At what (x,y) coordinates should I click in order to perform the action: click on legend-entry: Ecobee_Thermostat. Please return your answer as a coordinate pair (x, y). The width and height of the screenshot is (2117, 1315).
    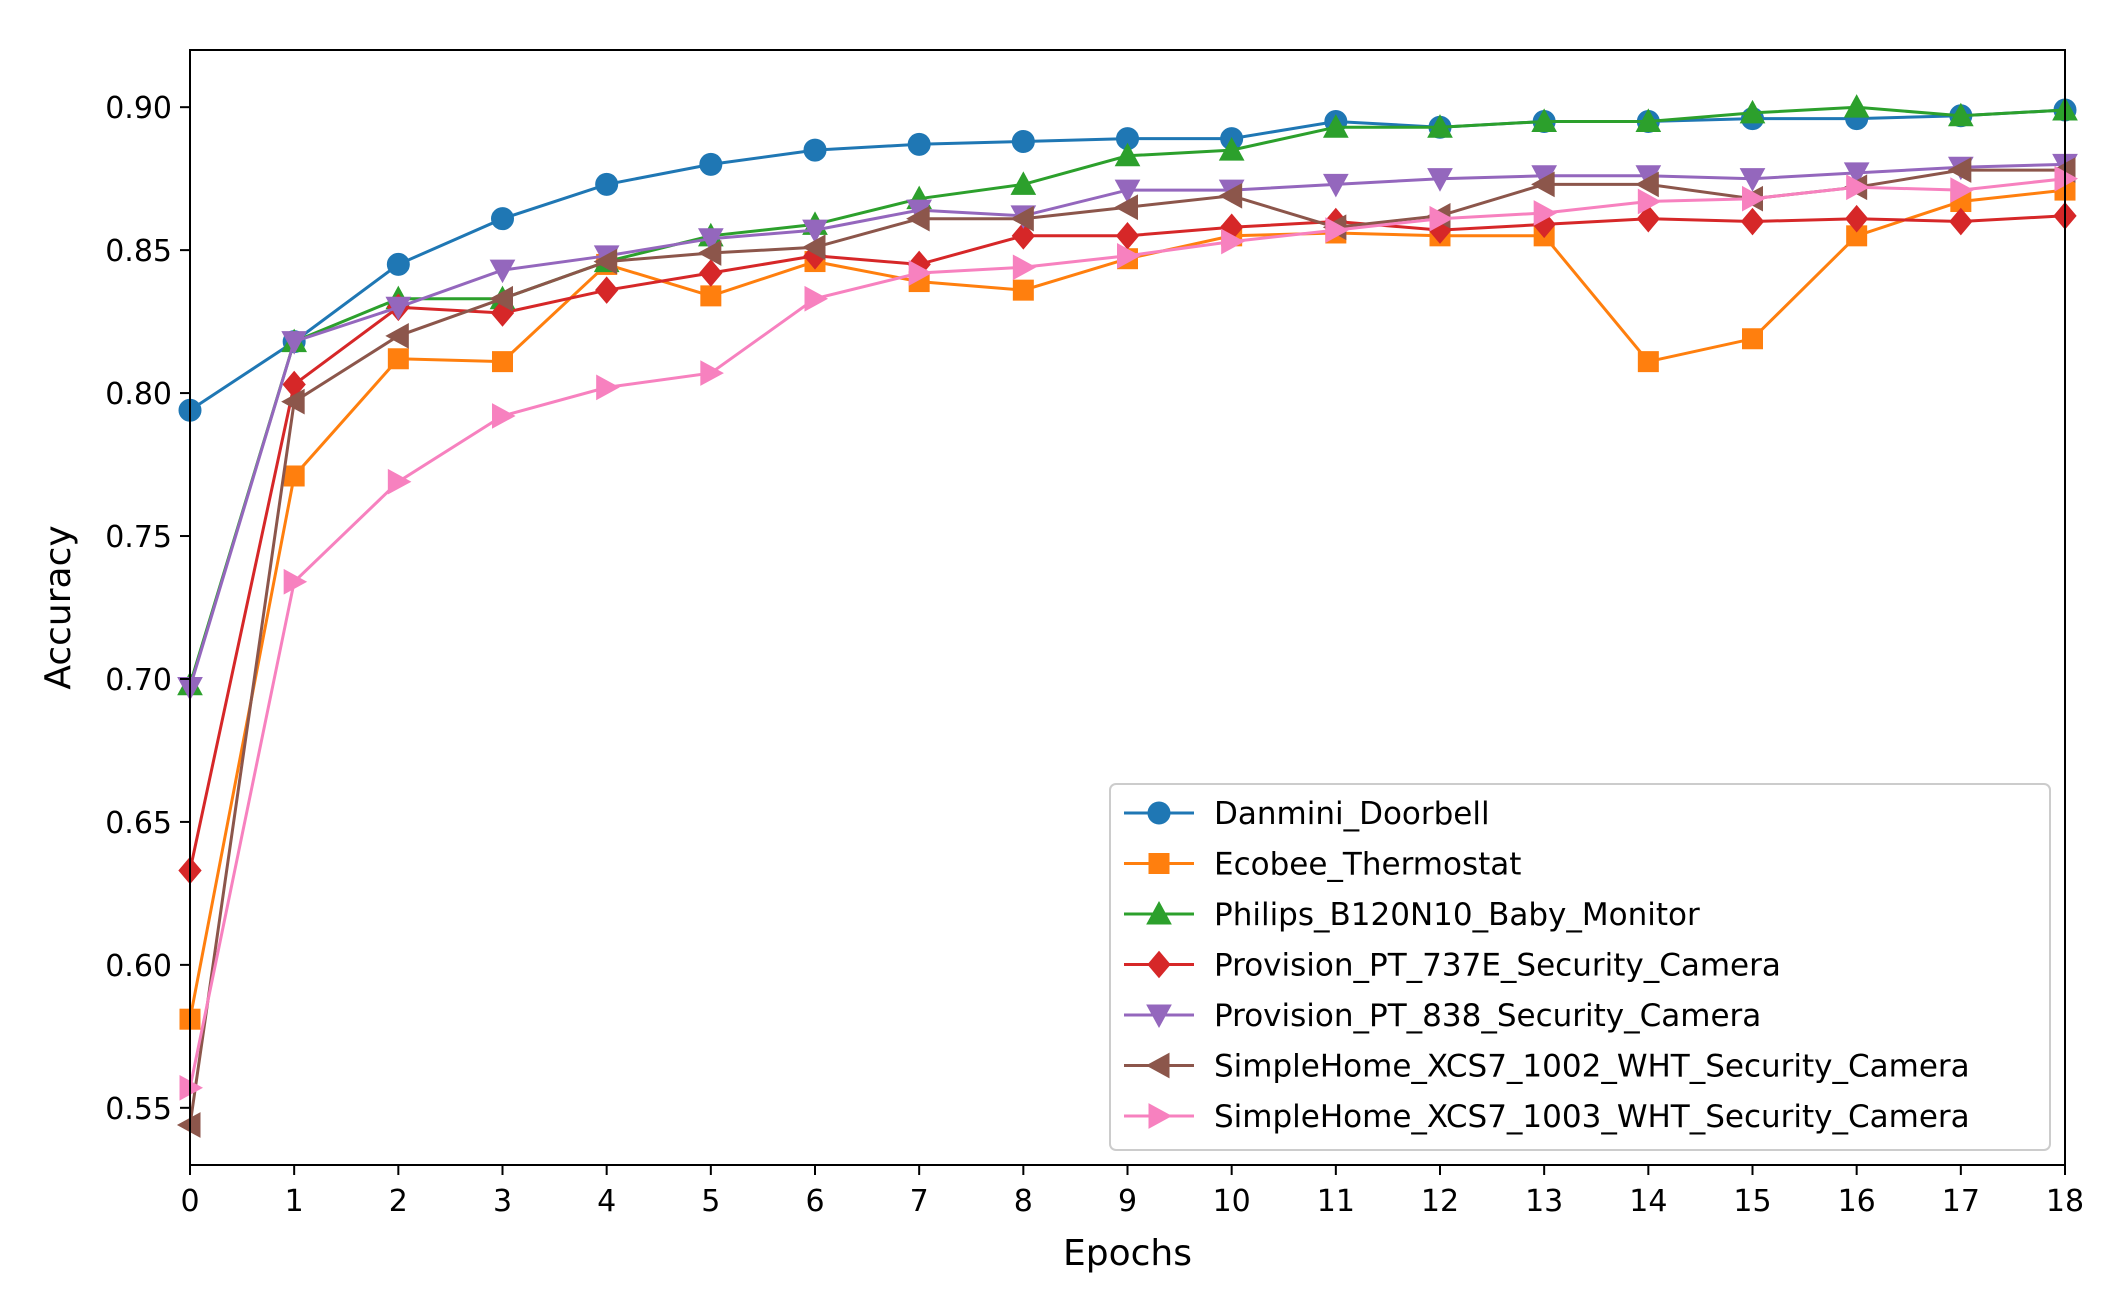
    Looking at the image, I should click on (1322, 865).